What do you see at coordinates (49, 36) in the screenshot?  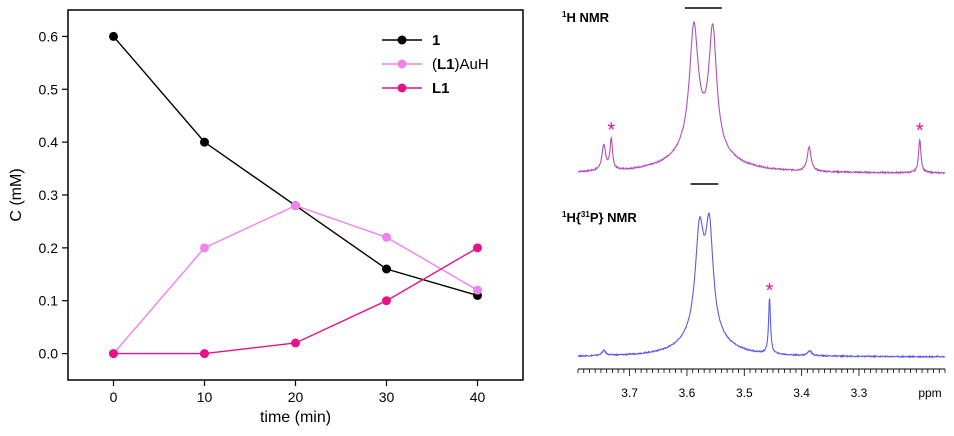 I see `y-tick-label: 0.6` at bounding box center [49, 36].